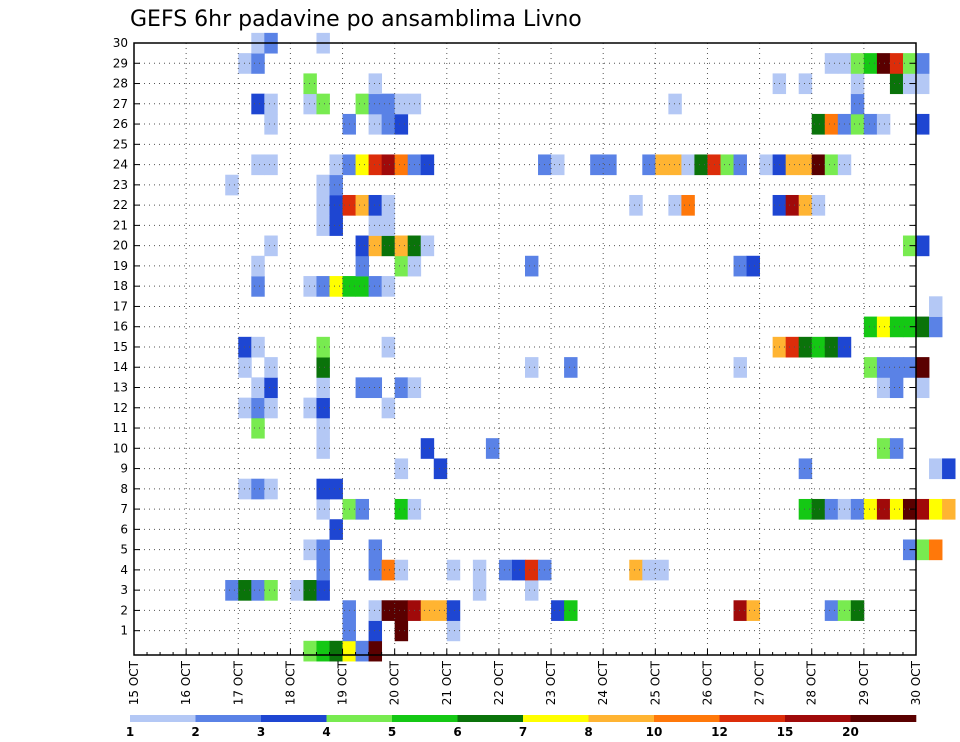 This screenshot has width=960, height=742. What do you see at coordinates (603, 682) in the screenshot?
I see `x-tick-label: 24 OCT` at bounding box center [603, 682].